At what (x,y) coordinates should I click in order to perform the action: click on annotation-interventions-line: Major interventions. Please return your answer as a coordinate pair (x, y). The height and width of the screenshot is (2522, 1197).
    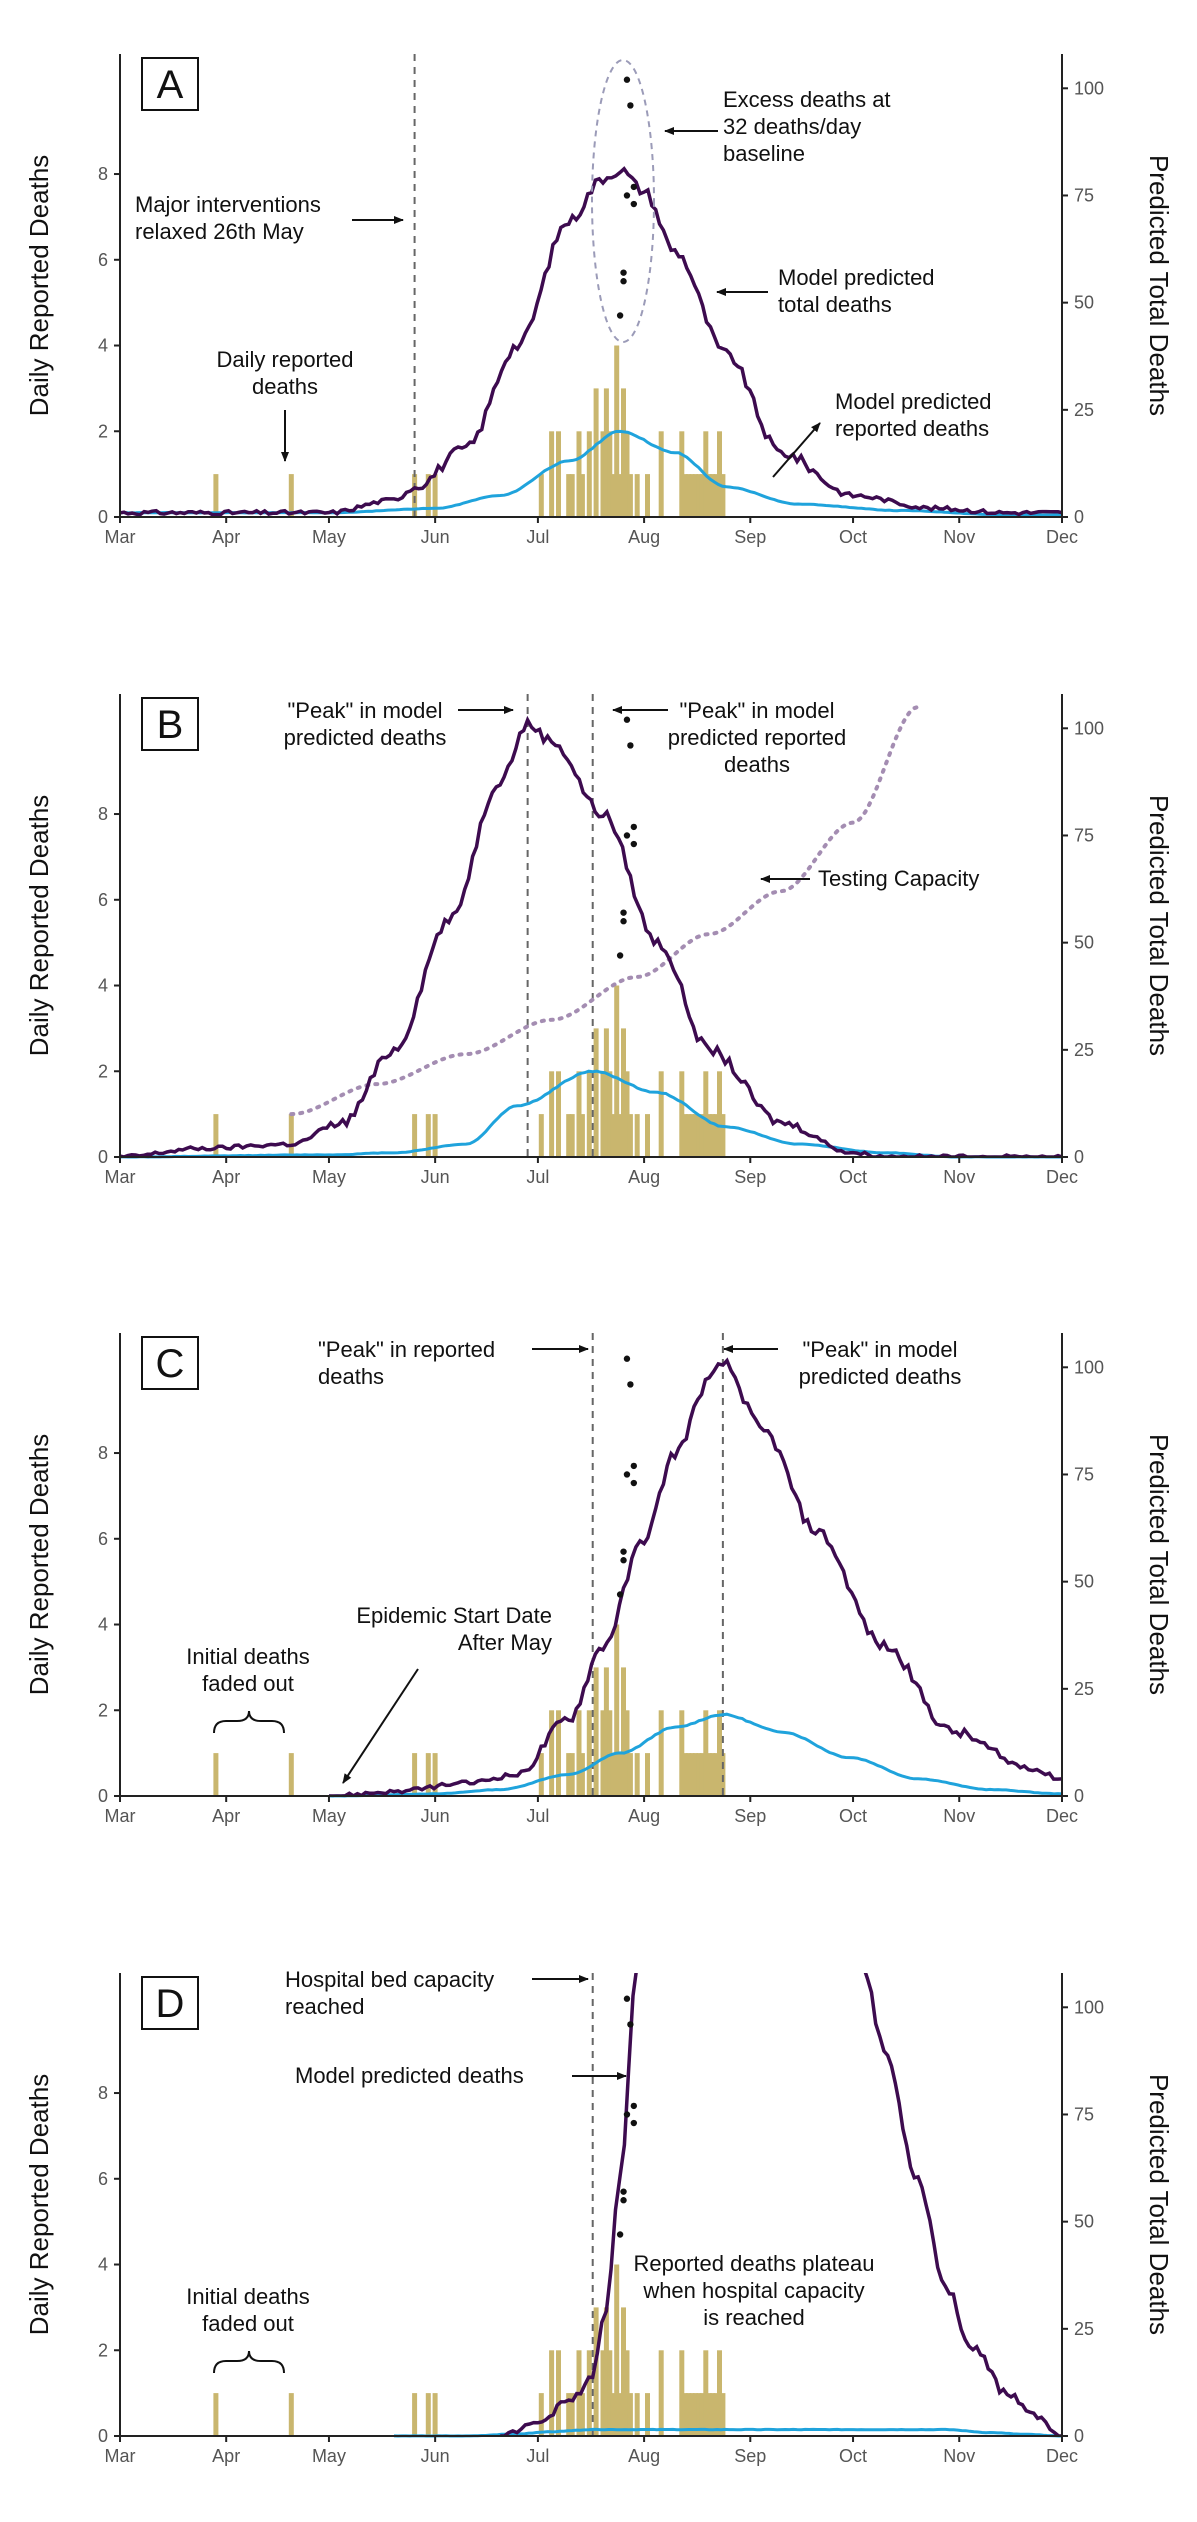
    Looking at the image, I should click on (228, 204).